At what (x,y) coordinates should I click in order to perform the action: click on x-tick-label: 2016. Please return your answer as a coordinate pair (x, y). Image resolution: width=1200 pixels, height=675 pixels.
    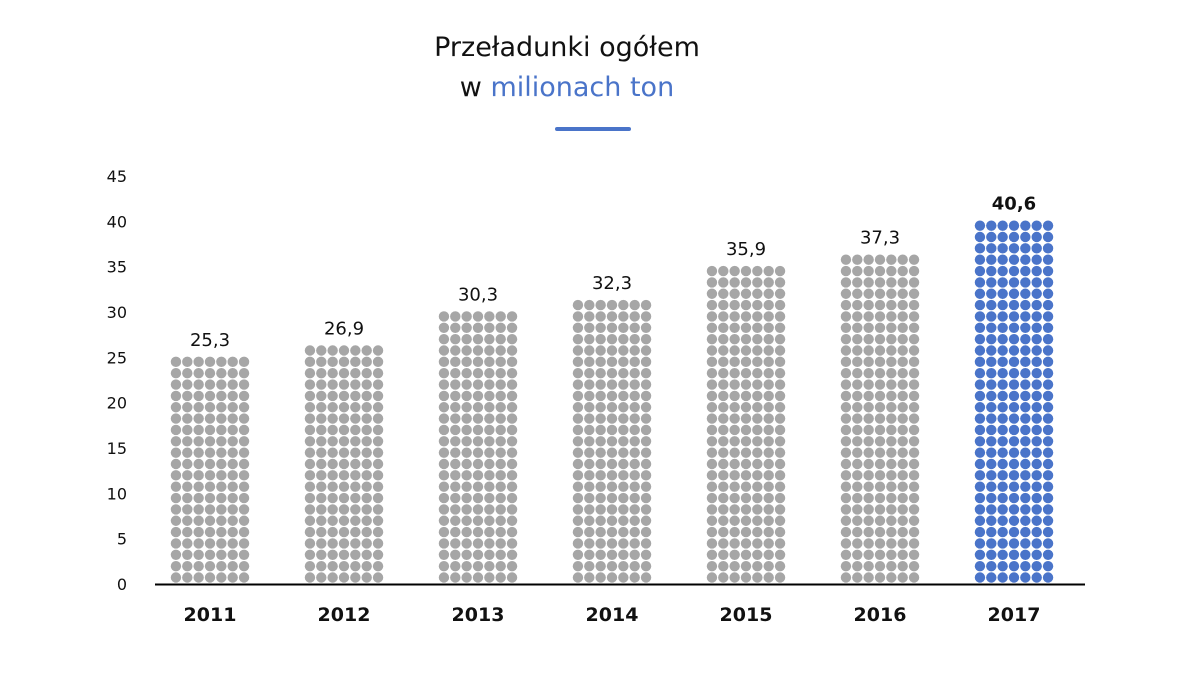
    Looking at the image, I should click on (880, 615).